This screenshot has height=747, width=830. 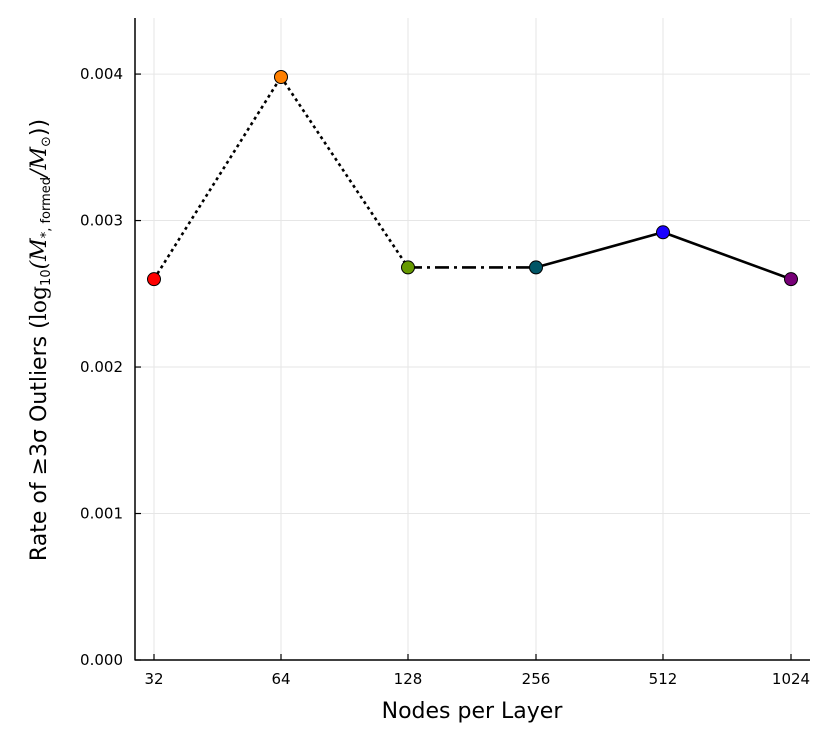 I want to click on y-tick-labels: 0.000 0.001 0.002 0.003 0.004, so click(x=101, y=367).